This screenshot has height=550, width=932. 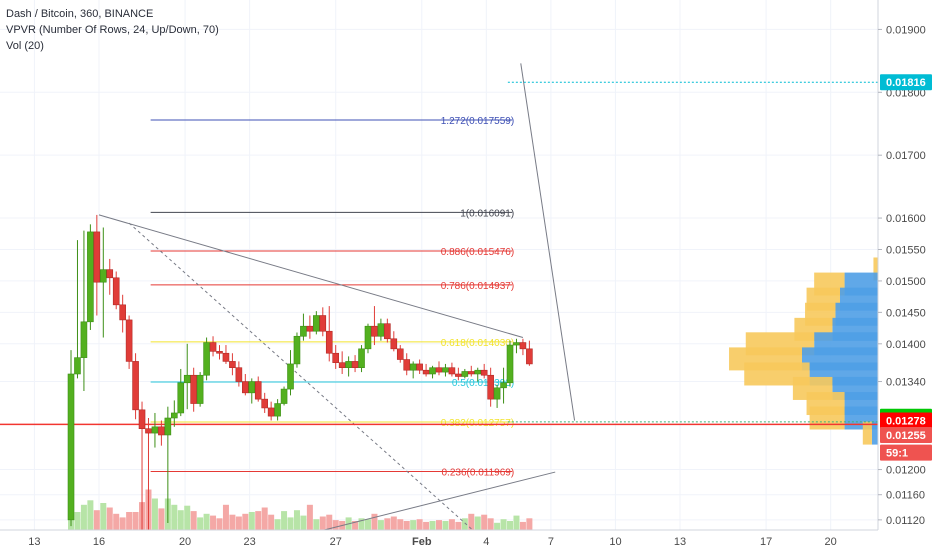 I want to click on legend-volume: Vol (20), so click(x=25, y=46).